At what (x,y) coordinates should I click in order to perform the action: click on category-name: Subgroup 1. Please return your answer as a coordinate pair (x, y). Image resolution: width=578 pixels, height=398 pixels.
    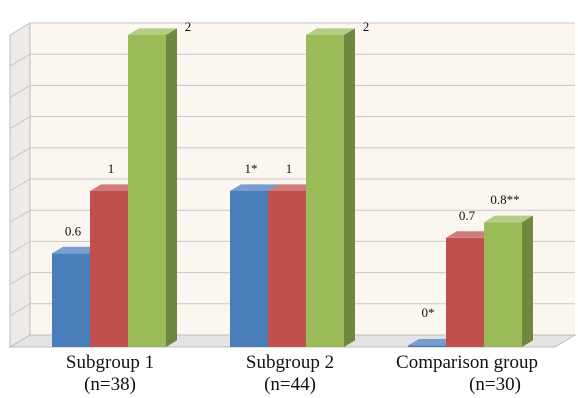
    Looking at the image, I should click on (110, 362).